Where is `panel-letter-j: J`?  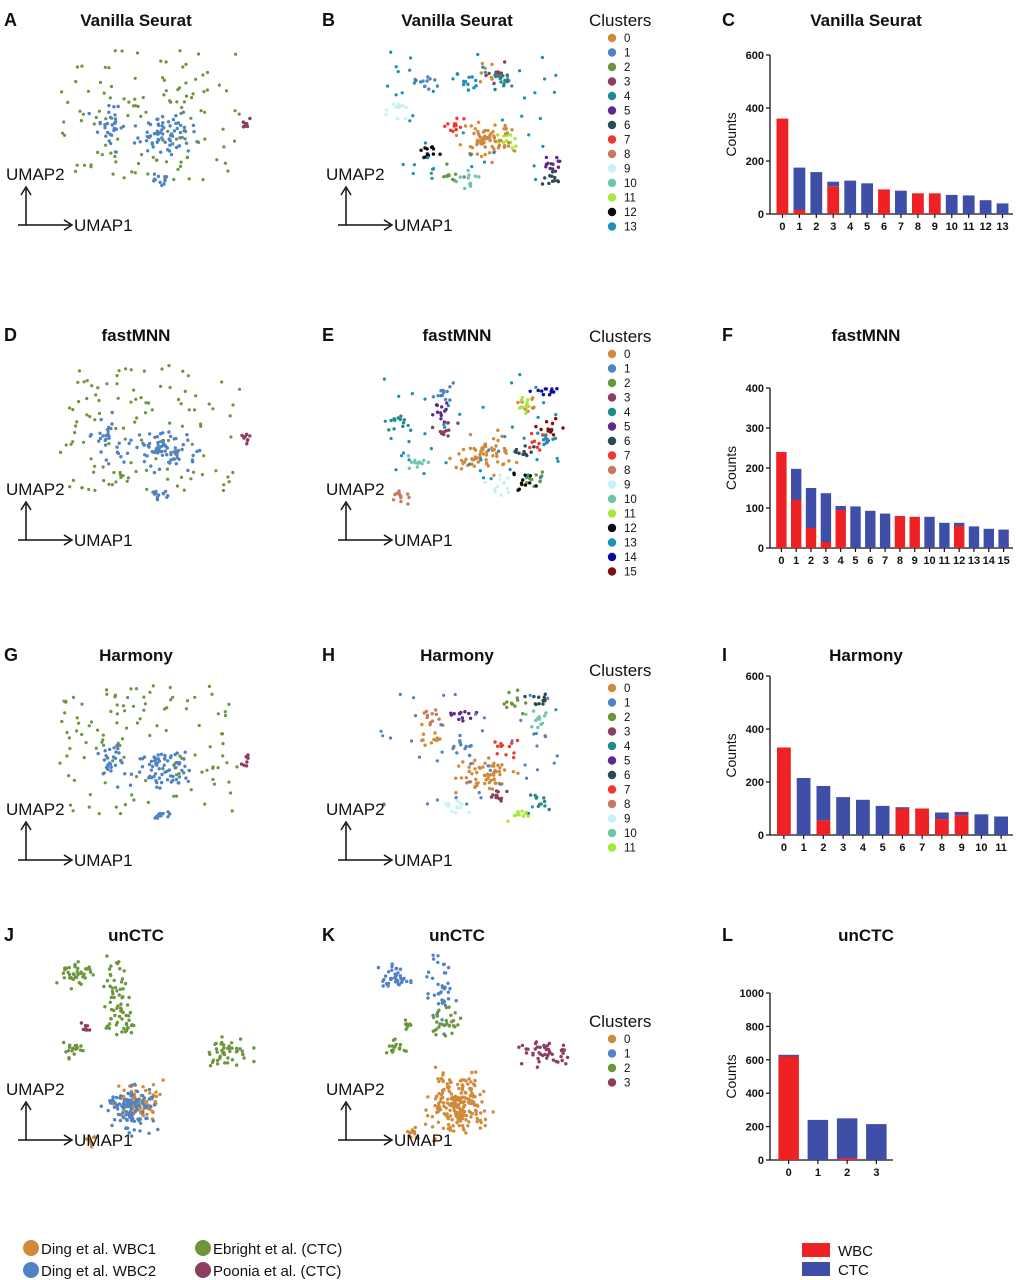
panel-letter-j: J is located at coordinates (9, 935).